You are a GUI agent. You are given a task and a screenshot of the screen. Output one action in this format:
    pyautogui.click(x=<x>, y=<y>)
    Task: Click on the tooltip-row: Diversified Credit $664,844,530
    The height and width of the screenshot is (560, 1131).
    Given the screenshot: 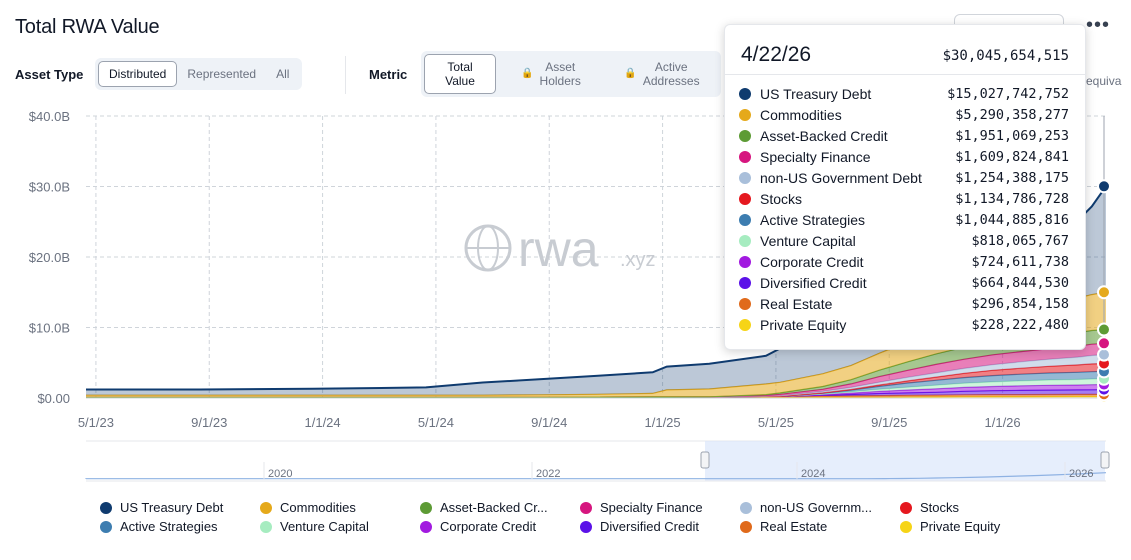 What is the action you would take?
    pyautogui.click(x=904, y=282)
    